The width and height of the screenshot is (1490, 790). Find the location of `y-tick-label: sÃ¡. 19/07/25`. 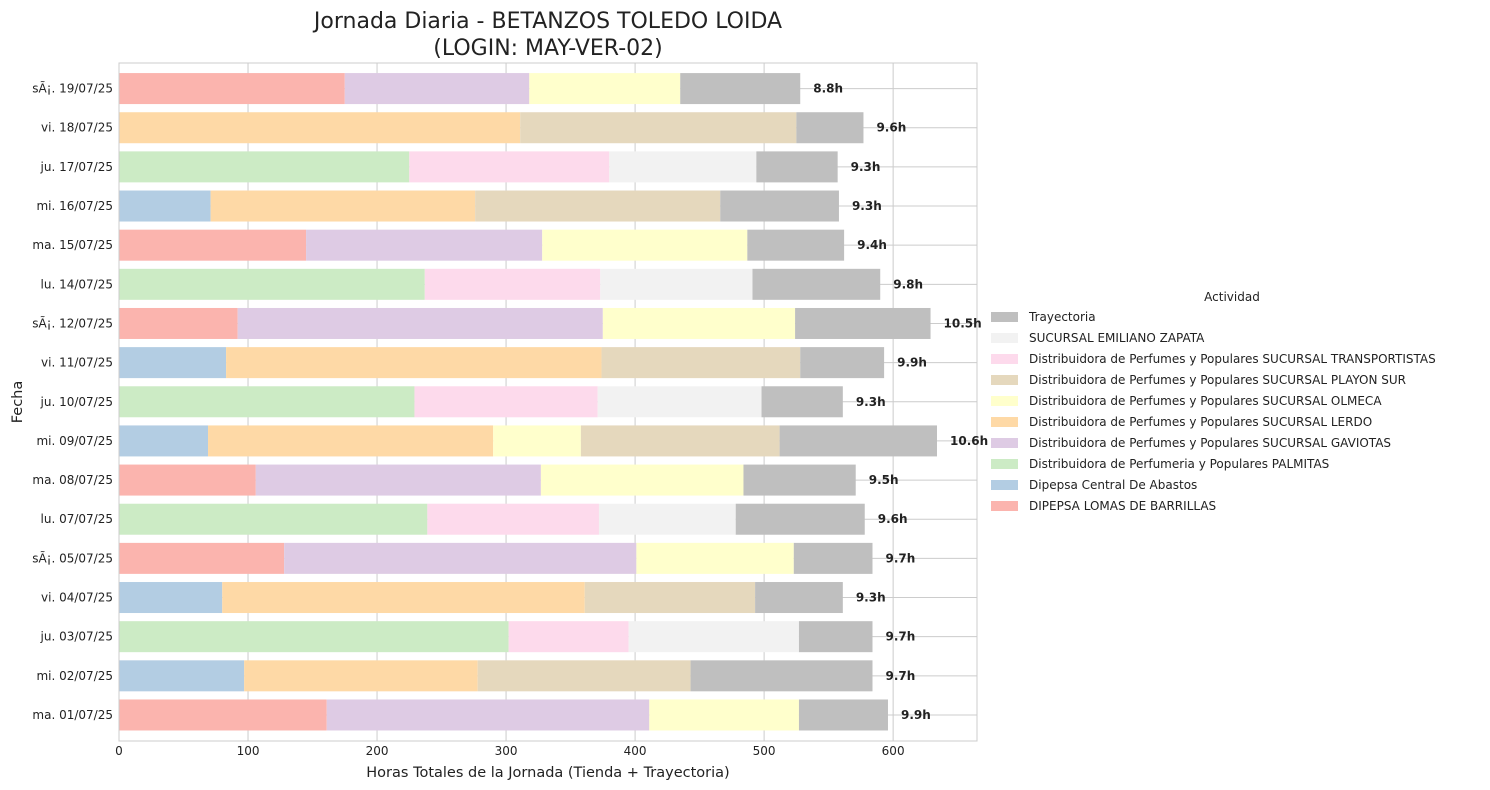

y-tick-label: sÃ¡. 19/07/25 is located at coordinates (72, 88).